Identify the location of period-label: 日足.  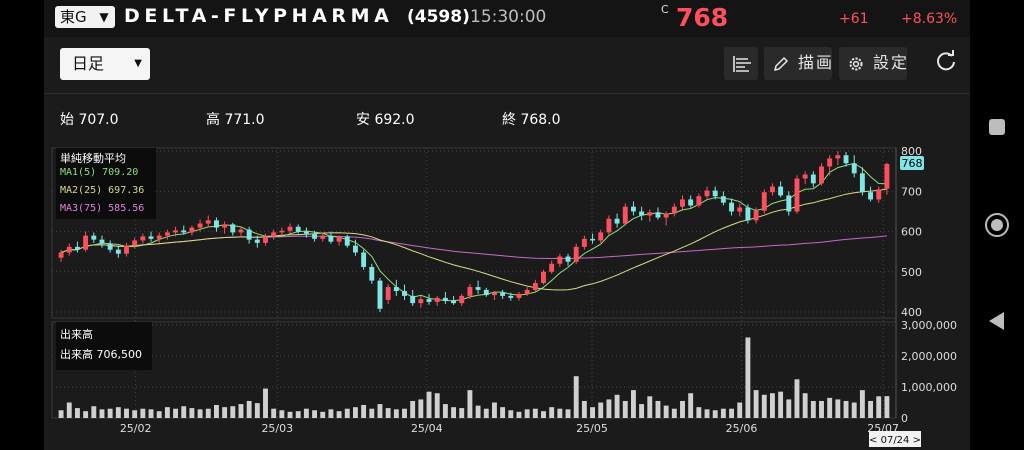
(88, 63).